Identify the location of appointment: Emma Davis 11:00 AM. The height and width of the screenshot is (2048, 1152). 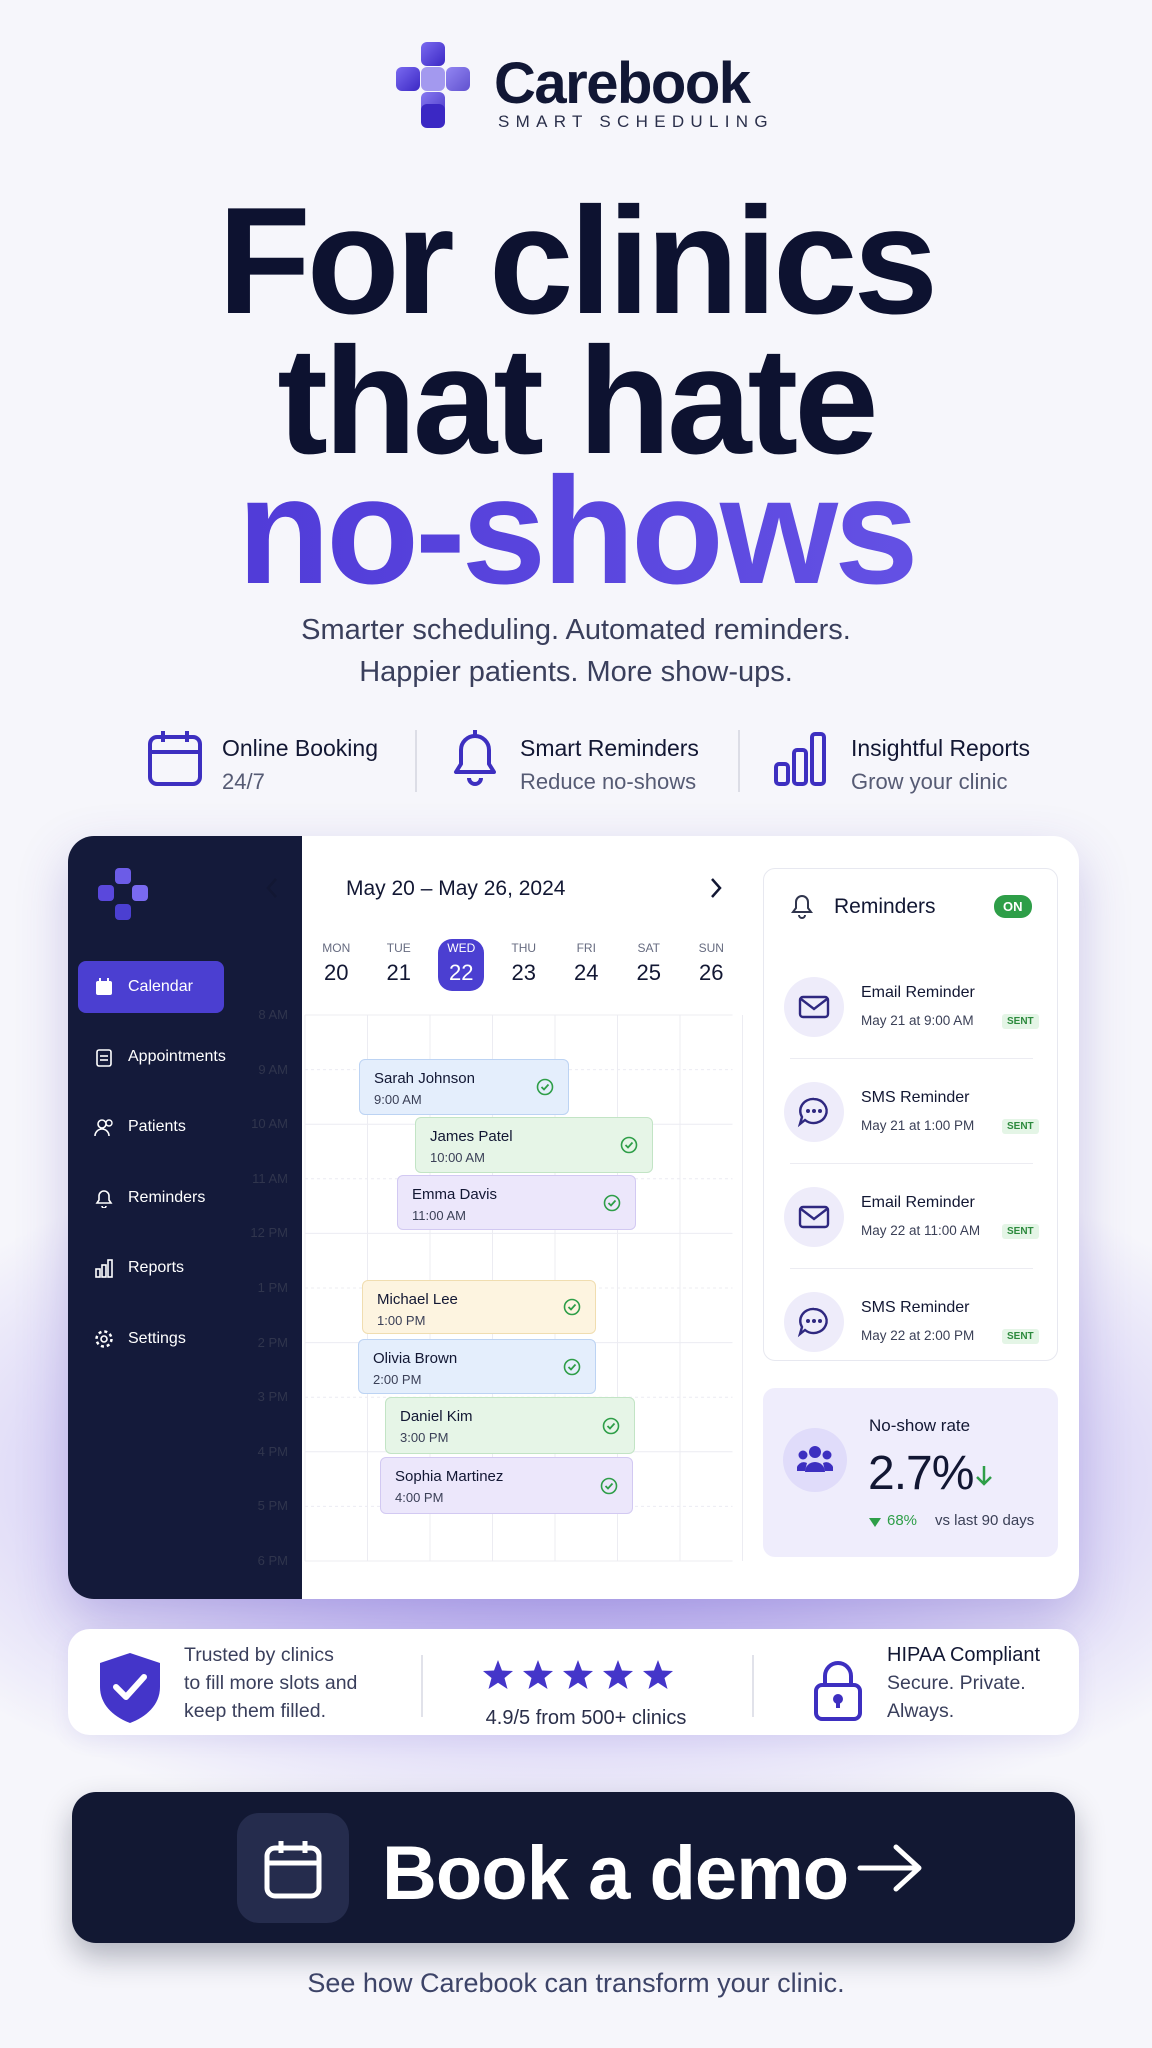
(516, 1202).